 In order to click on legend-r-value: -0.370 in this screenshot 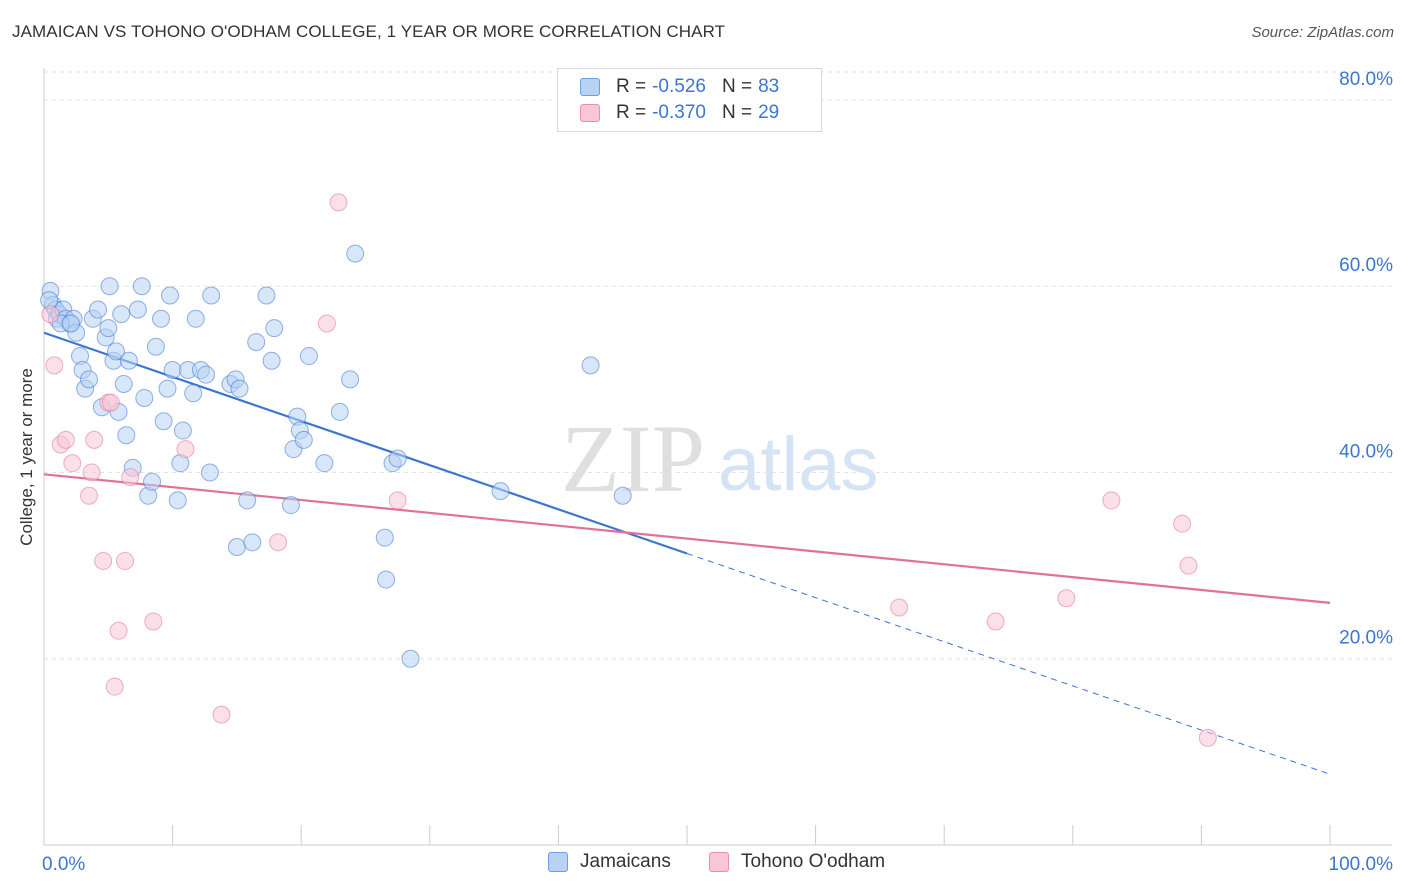, I will do `click(679, 112)`.